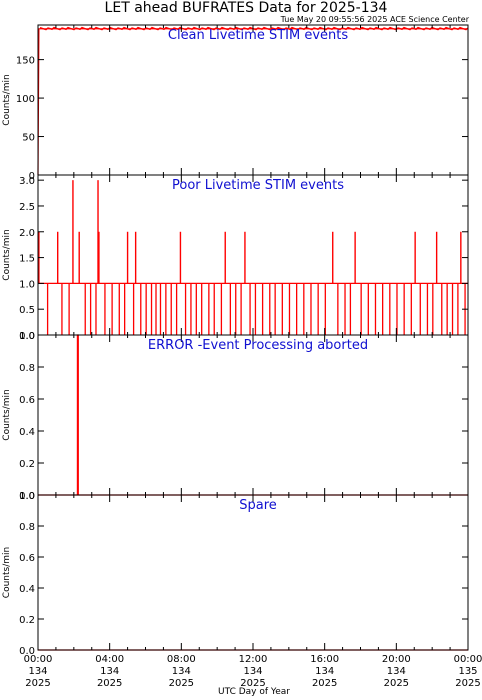 This screenshot has height=700, width=482. What do you see at coordinates (246, 8) in the screenshot?
I see `chart-title: LET ahead BUFRATES Data for 2025-134` at bounding box center [246, 8].